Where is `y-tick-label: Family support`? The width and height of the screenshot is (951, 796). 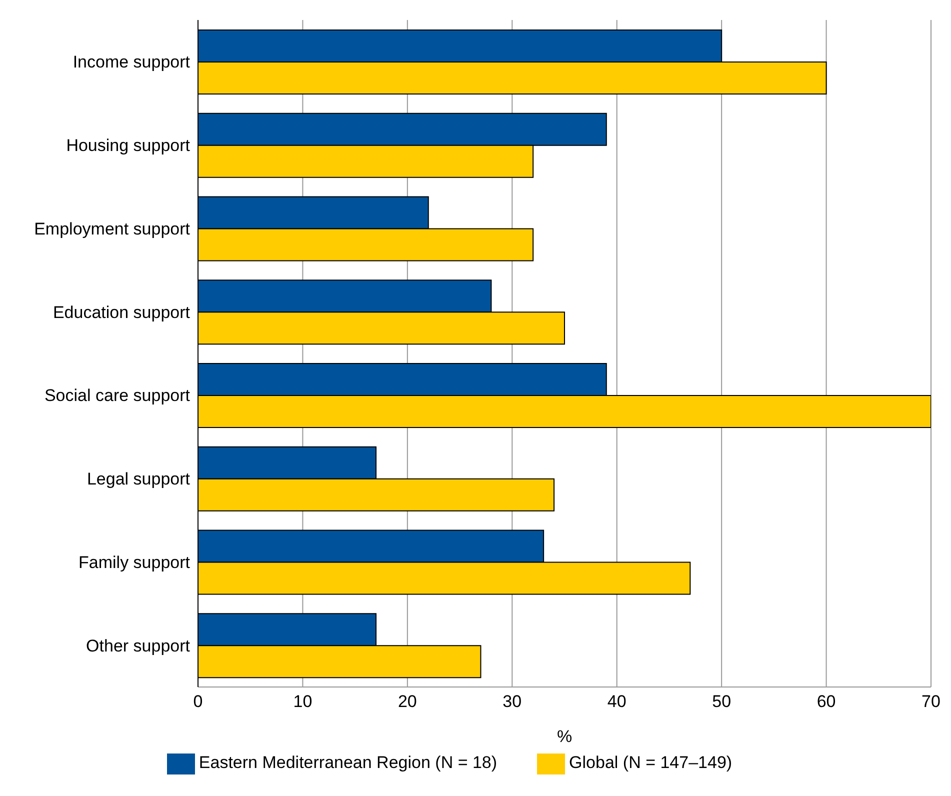 y-tick-label: Family support is located at coordinates (134, 562).